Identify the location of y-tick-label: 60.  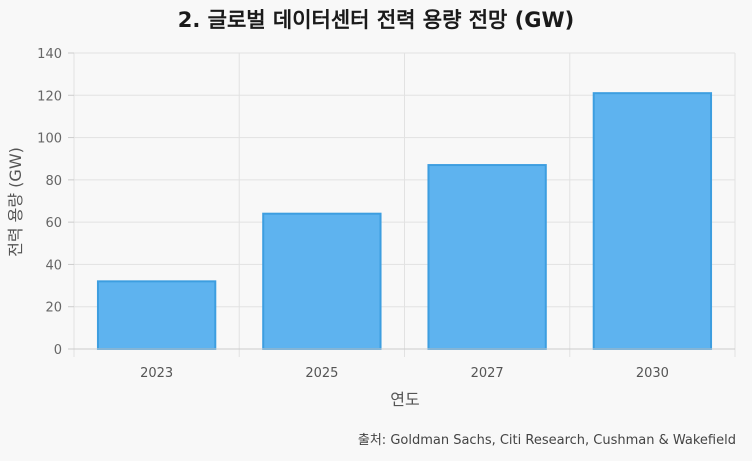
(53, 223).